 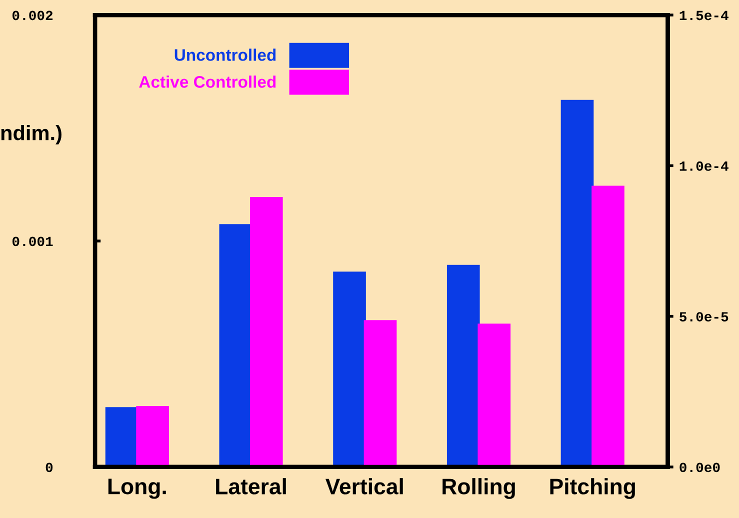 I want to click on x-tick-label: Vertical, so click(x=364, y=486).